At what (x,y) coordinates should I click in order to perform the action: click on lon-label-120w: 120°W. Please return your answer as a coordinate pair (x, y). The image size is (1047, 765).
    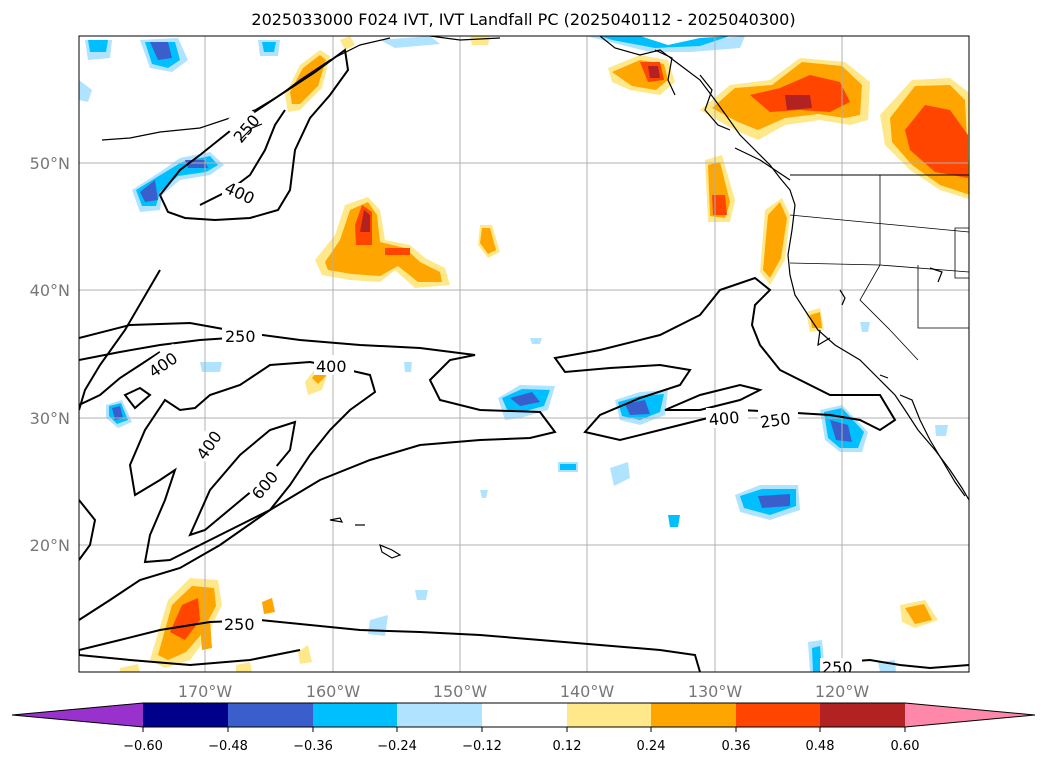
    Looking at the image, I should click on (842, 691).